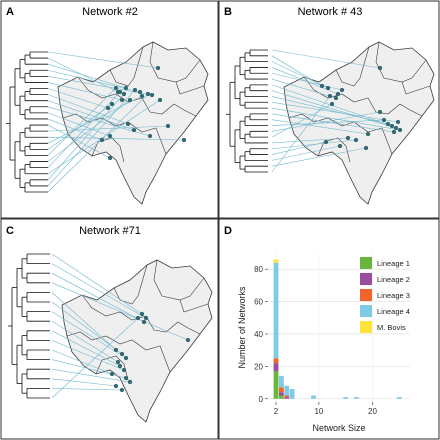 The width and height of the screenshot is (440, 440). I want to click on legend-label: Lineage 1, so click(393, 263).